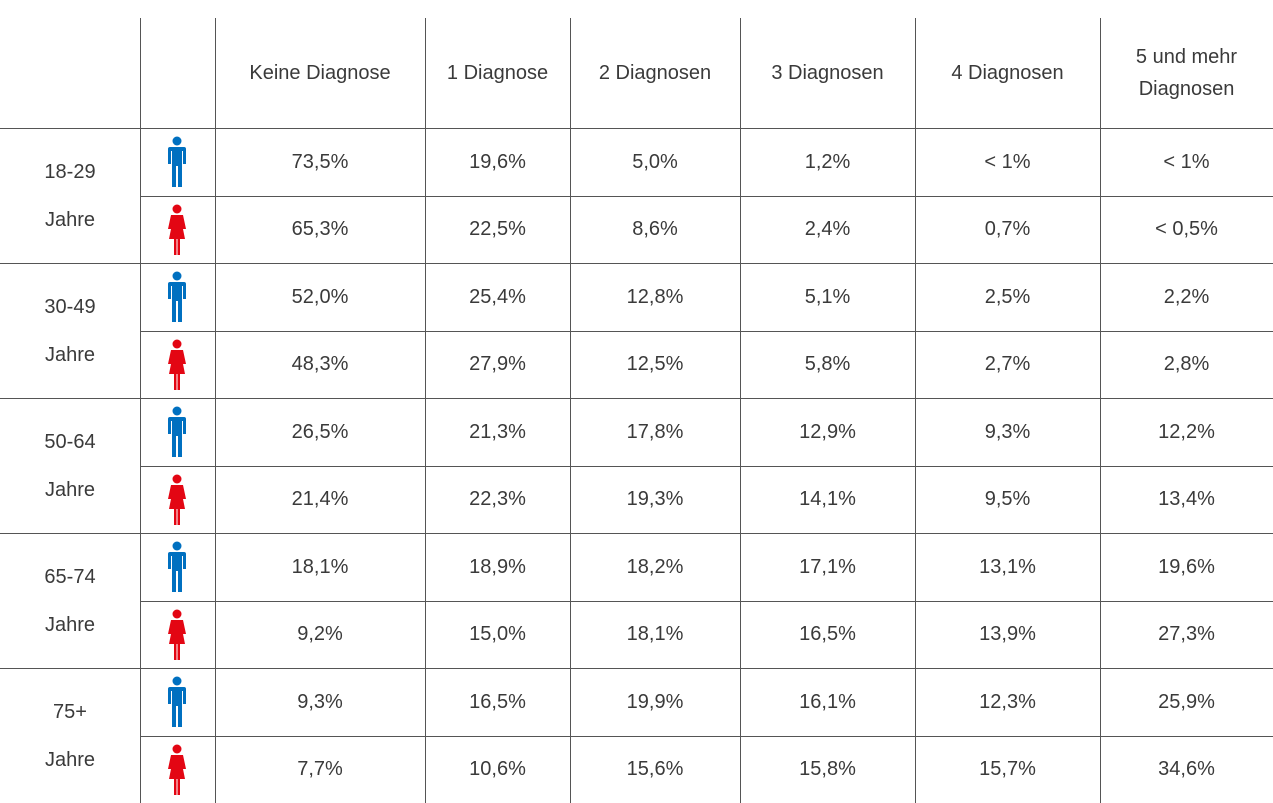  Describe the element at coordinates (497, 499) in the screenshot. I see `value-cell: 22,3%` at that location.